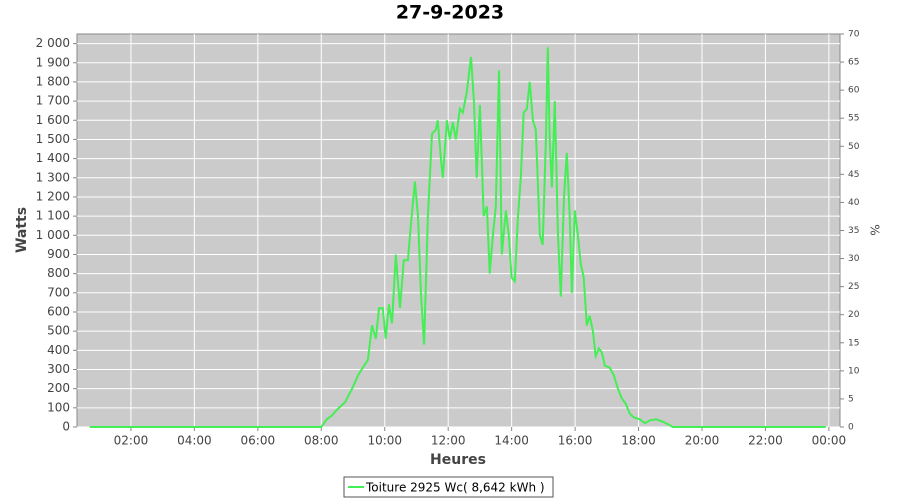 The width and height of the screenshot is (900, 500). Describe the element at coordinates (53, 101) in the screenshot. I see `y-tick-label: 1 700` at that location.